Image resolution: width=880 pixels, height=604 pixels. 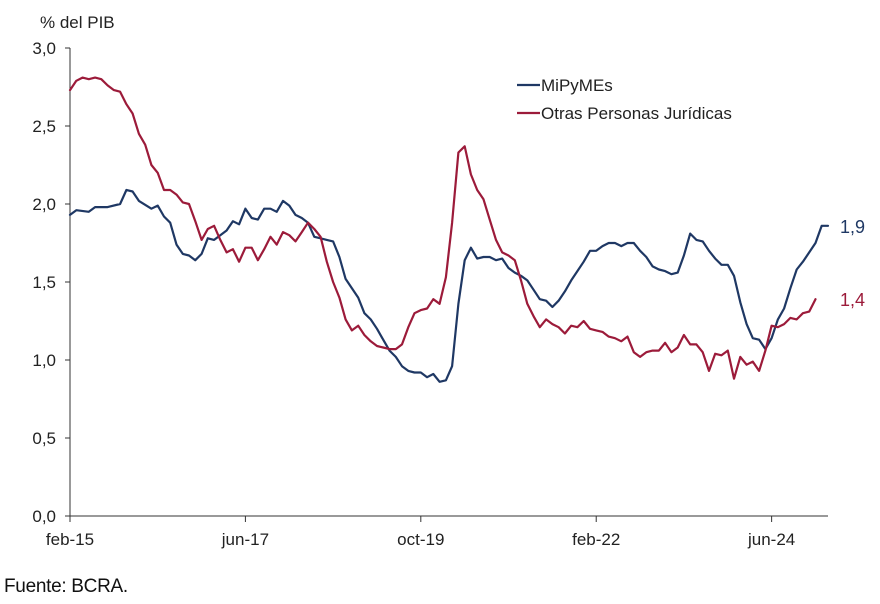 I want to click on x-tick-label: jun-17, so click(x=245, y=539).